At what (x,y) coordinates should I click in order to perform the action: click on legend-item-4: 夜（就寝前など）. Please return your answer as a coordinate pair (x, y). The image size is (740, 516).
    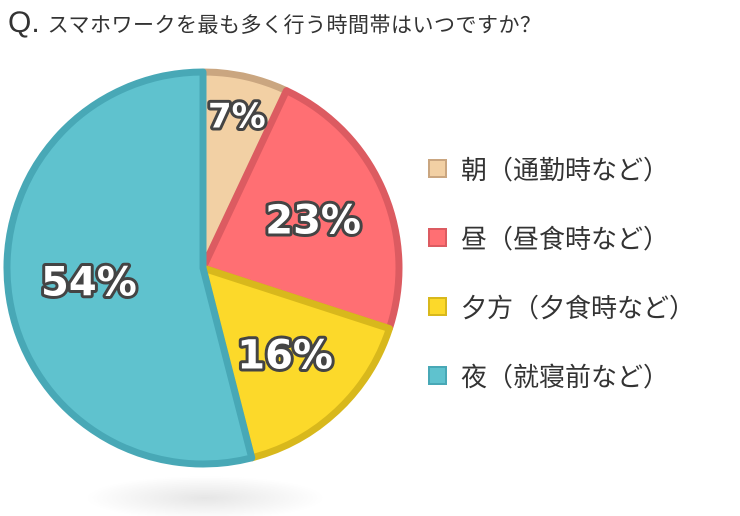
    Looking at the image, I should click on (582, 376).